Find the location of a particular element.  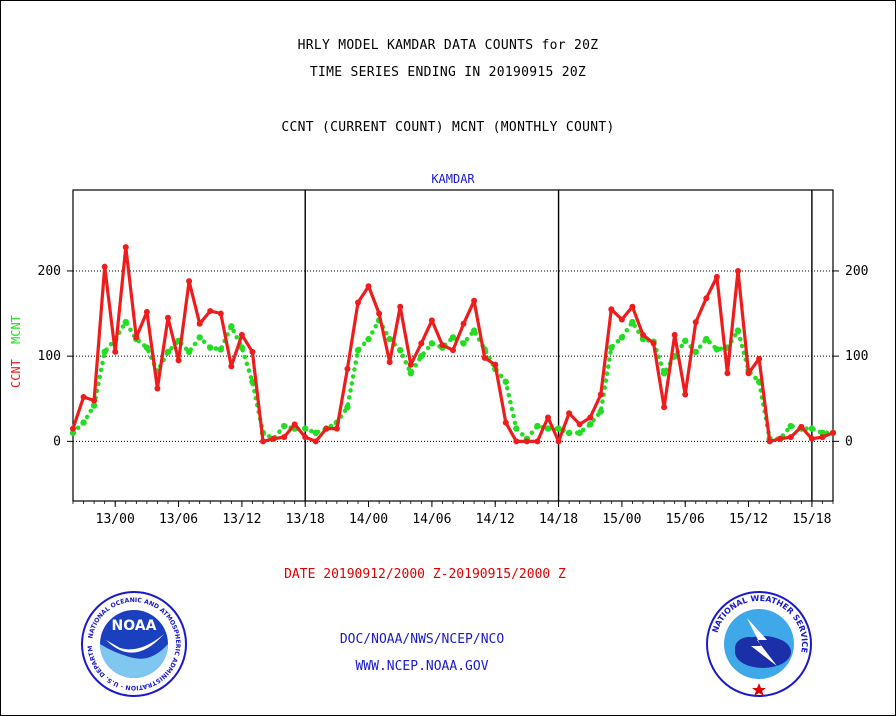

x-tick-label: 14/12 is located at coordinates (495, 519).